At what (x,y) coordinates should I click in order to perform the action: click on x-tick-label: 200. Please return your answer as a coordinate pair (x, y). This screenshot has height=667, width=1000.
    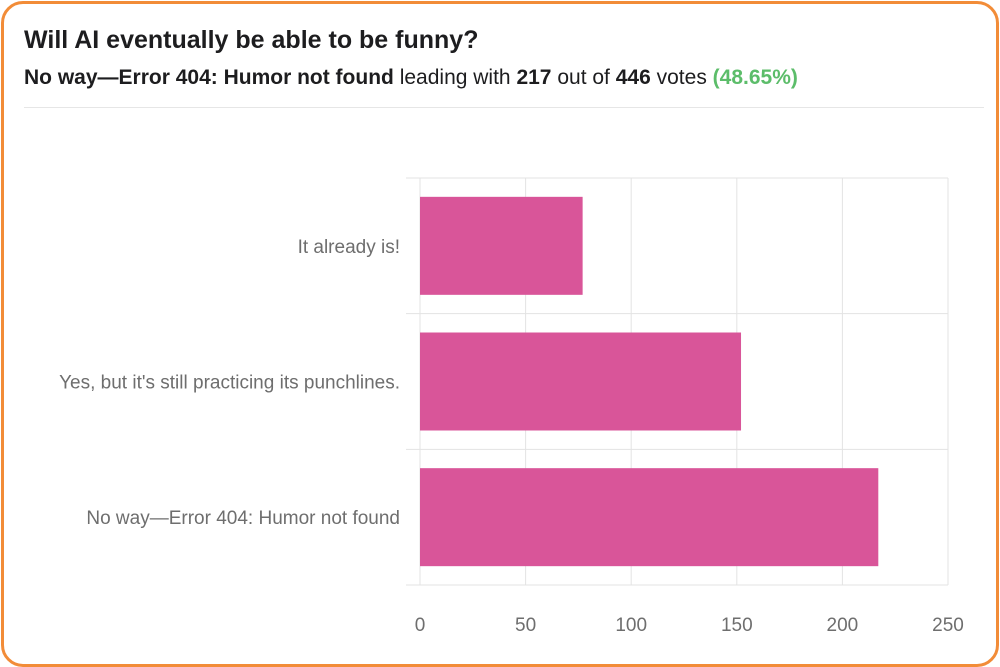
    Looking at the image, I should click on (843, 625).